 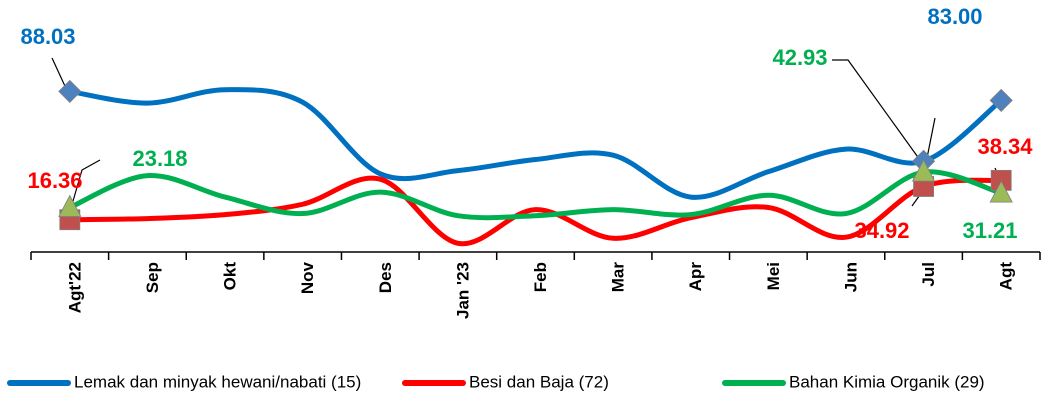 What do you see at coordinates (695, 277) in the screenshot?
I see `x-tick-label: Apr` at bounding box center [695, 277].